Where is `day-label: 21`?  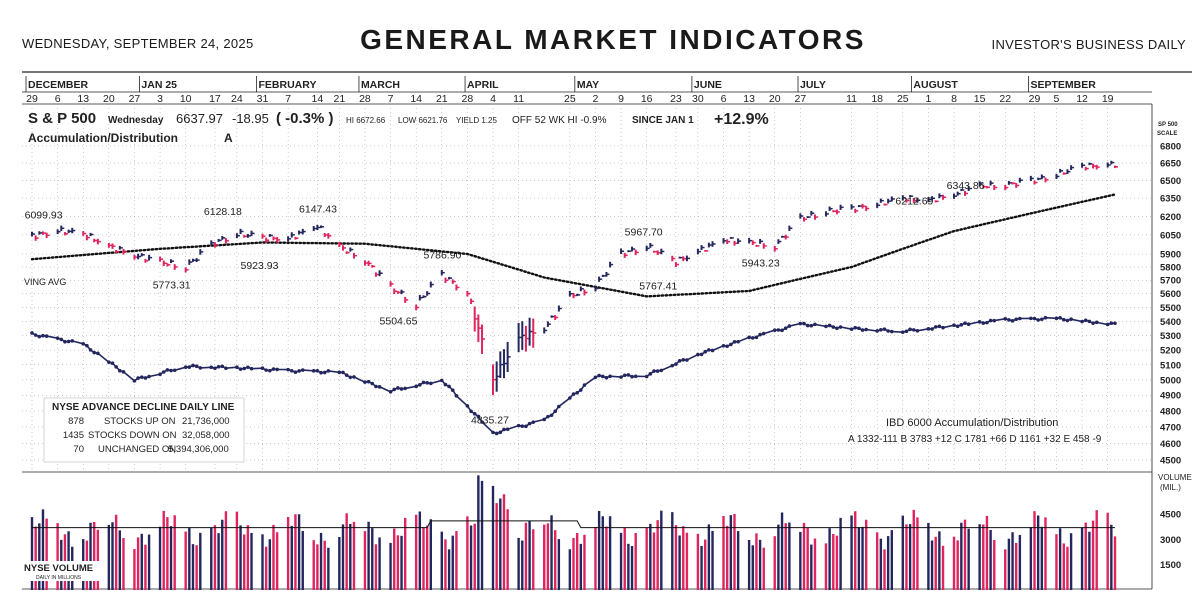 day-label: 21 is located at coordinates (442, 99).